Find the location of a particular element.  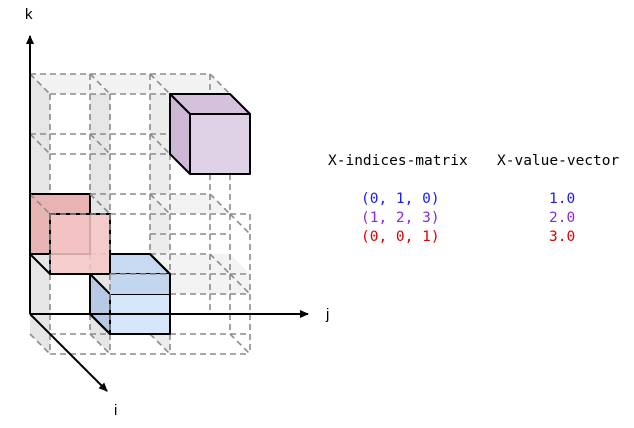

index-row-3: (0, 0, 1) is located at coordinates (400, 237).